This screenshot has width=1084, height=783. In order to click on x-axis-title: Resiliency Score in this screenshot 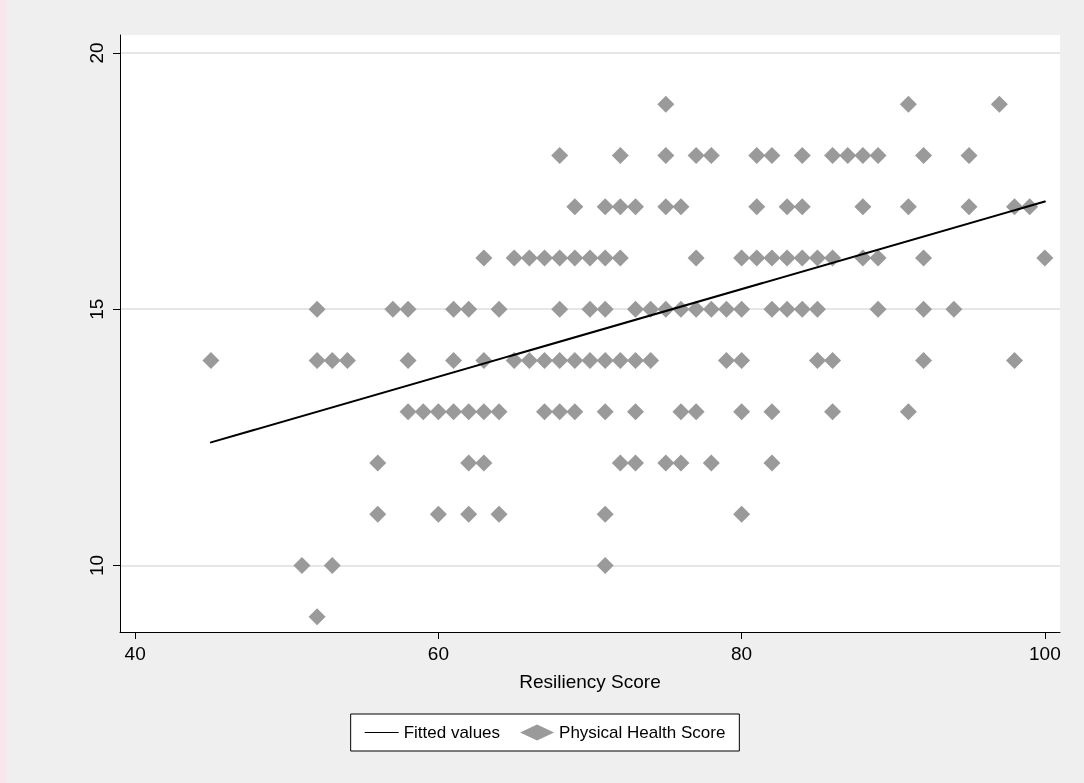, I will do `click(590, 681)`.